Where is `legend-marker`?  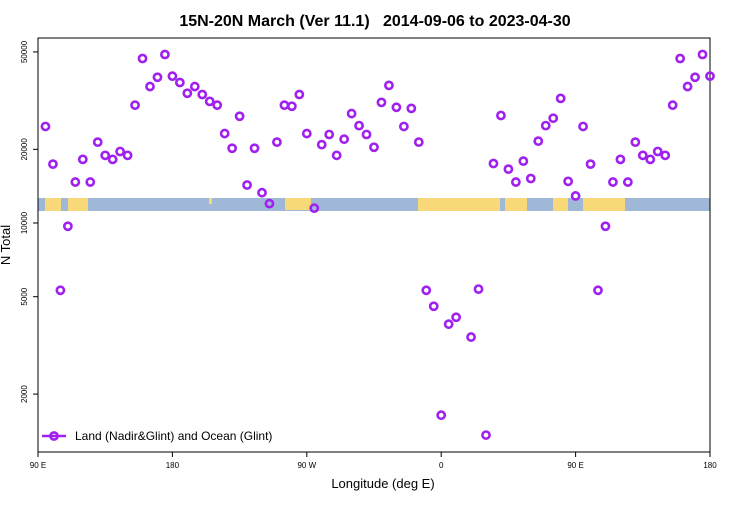 legend-marker is located at coordinates (54, 436).